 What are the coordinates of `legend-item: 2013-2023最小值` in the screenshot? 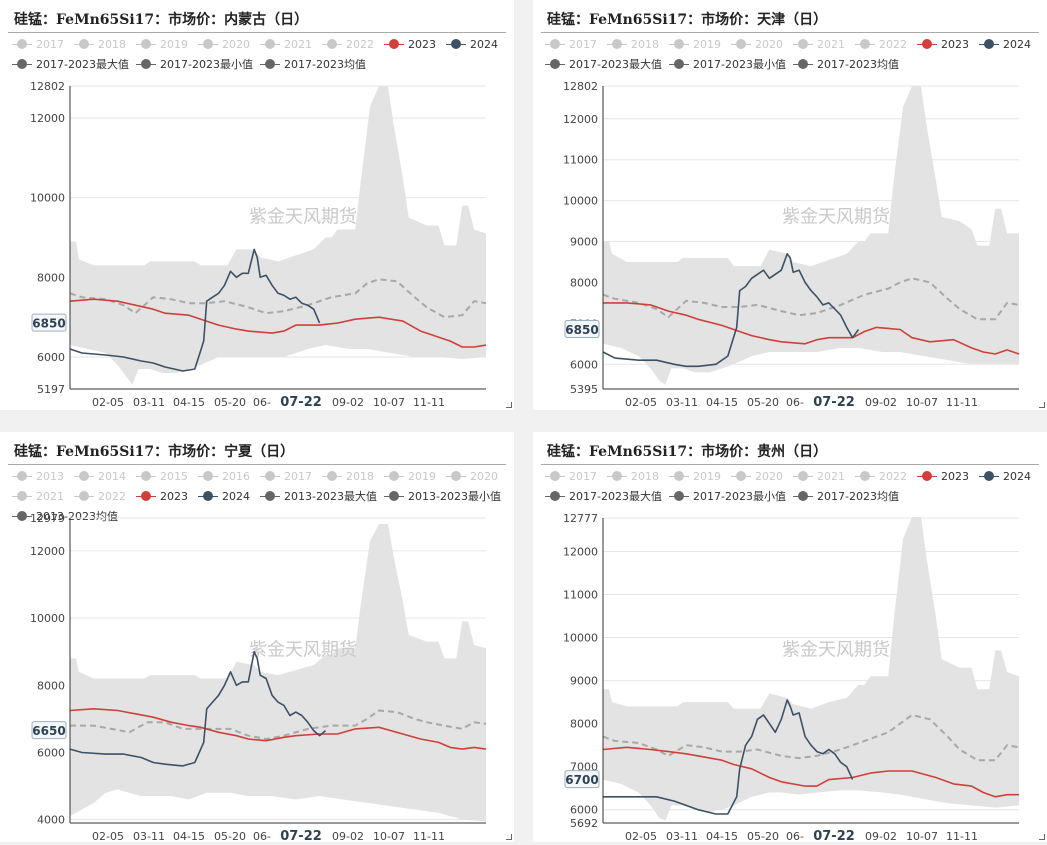 It's located at (442, 496).